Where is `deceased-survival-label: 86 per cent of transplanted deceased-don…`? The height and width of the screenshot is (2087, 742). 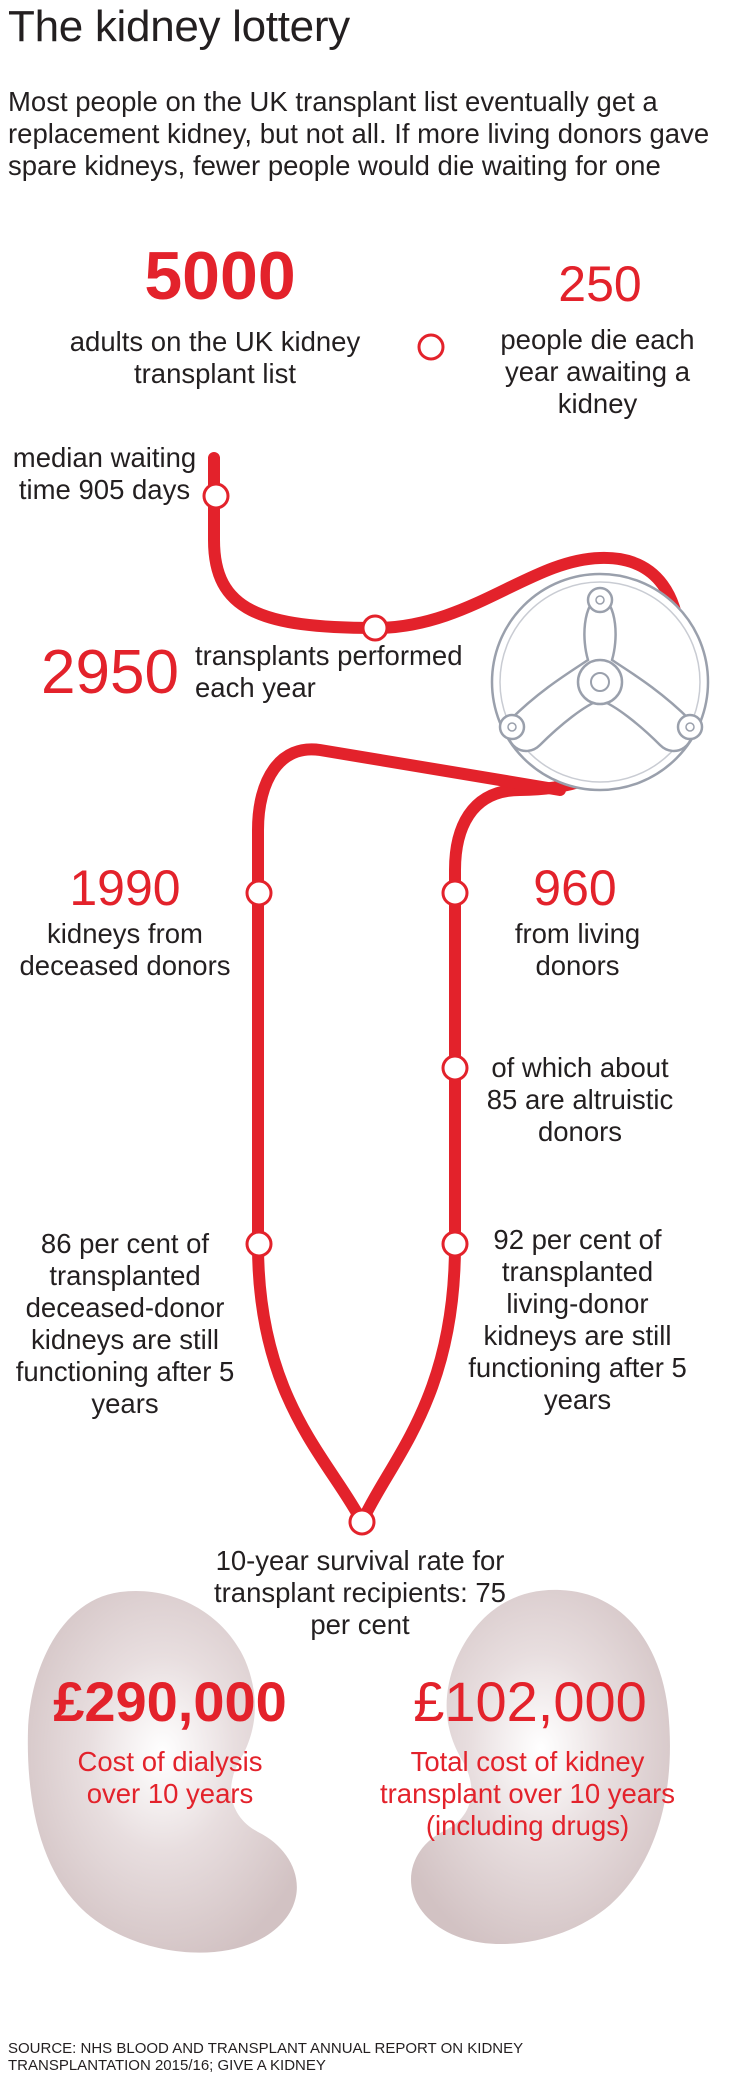
deceased-survival-label: 86 per cent of transplanted deceased-don… is located at coordinates (125, 1323).